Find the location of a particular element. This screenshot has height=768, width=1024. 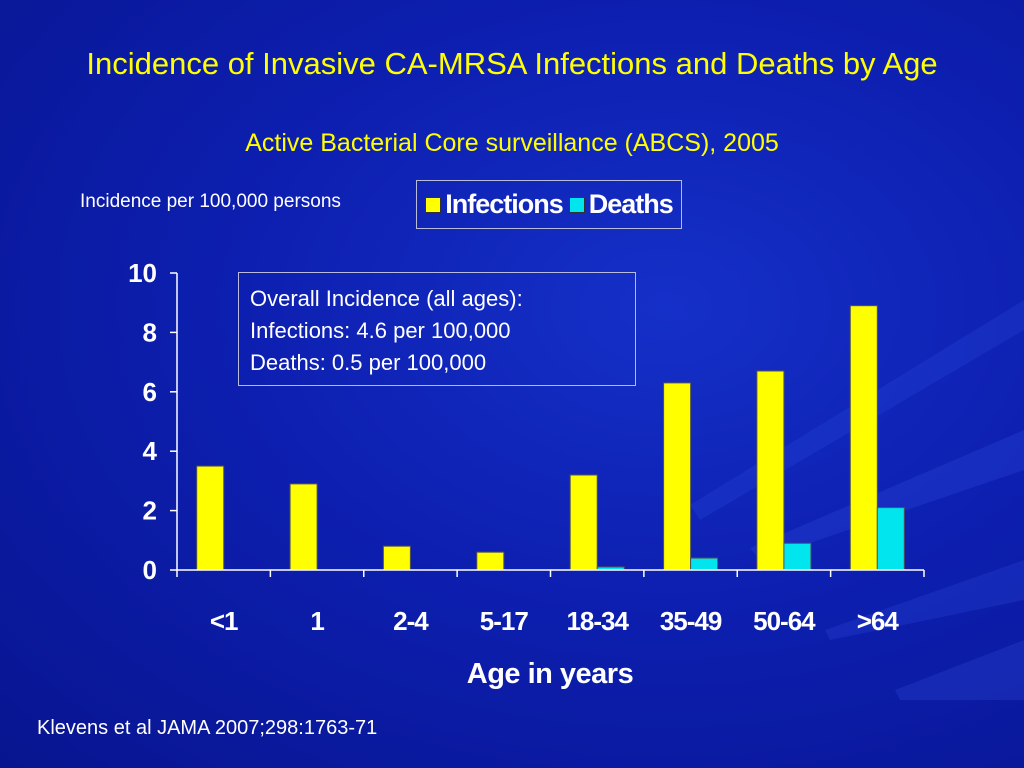

x-tick-label-2: 2-4 is located at coordinates (411, 621).